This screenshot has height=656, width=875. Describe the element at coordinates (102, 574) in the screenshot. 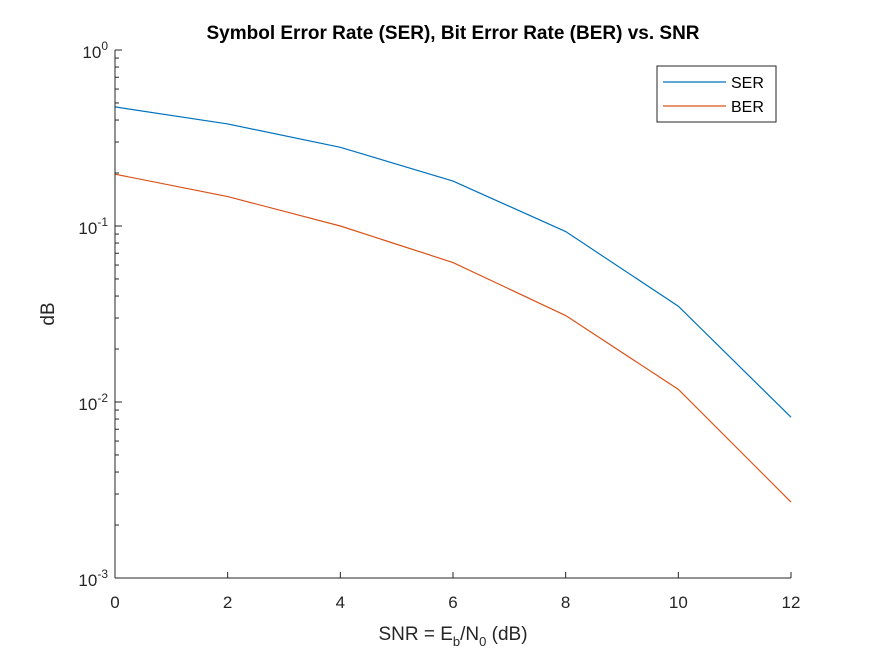

I see `y-tick-exponent: -3` at that location.